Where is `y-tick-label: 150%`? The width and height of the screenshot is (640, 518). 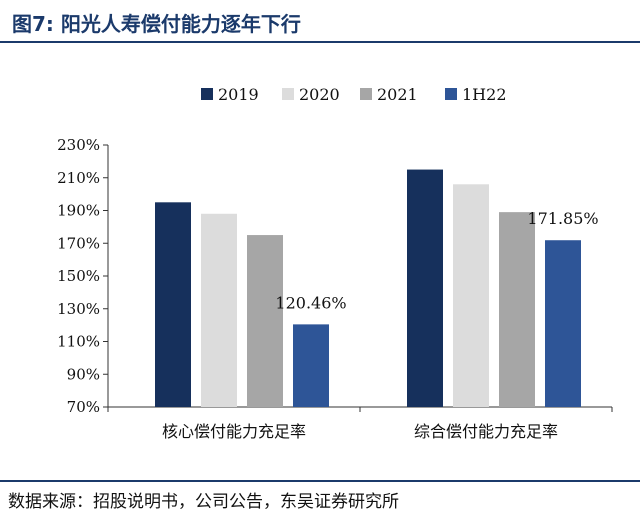 y-tick-label: 150% is located at coordinates (78, 276).